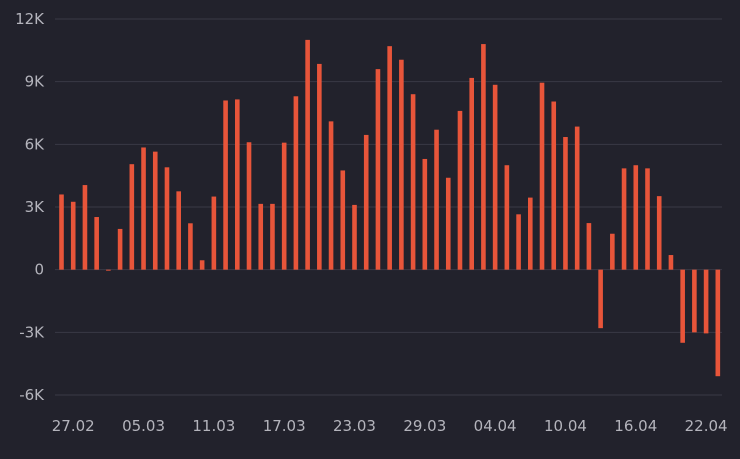  What do you see at coordinates (635, 426) in the screenshot?
I see `x-tick-label: 16.04` at bounding box center [635, 426].